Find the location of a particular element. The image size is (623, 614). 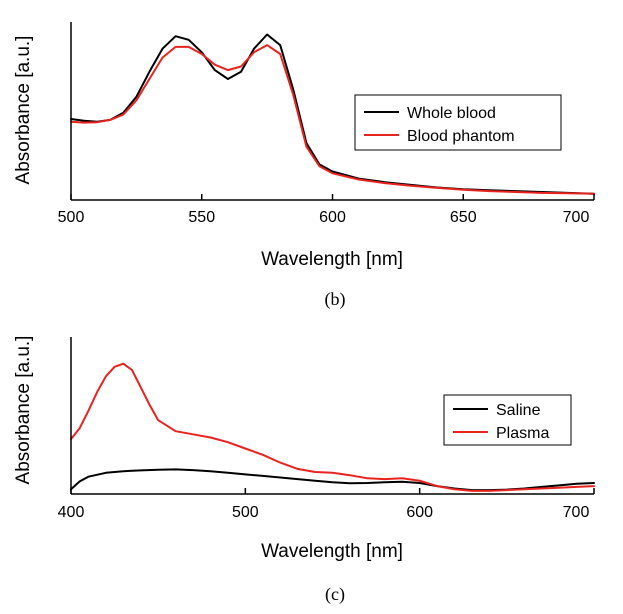

panel-b-x-tick-label-550: 550 is located at coordinates (201, 217).